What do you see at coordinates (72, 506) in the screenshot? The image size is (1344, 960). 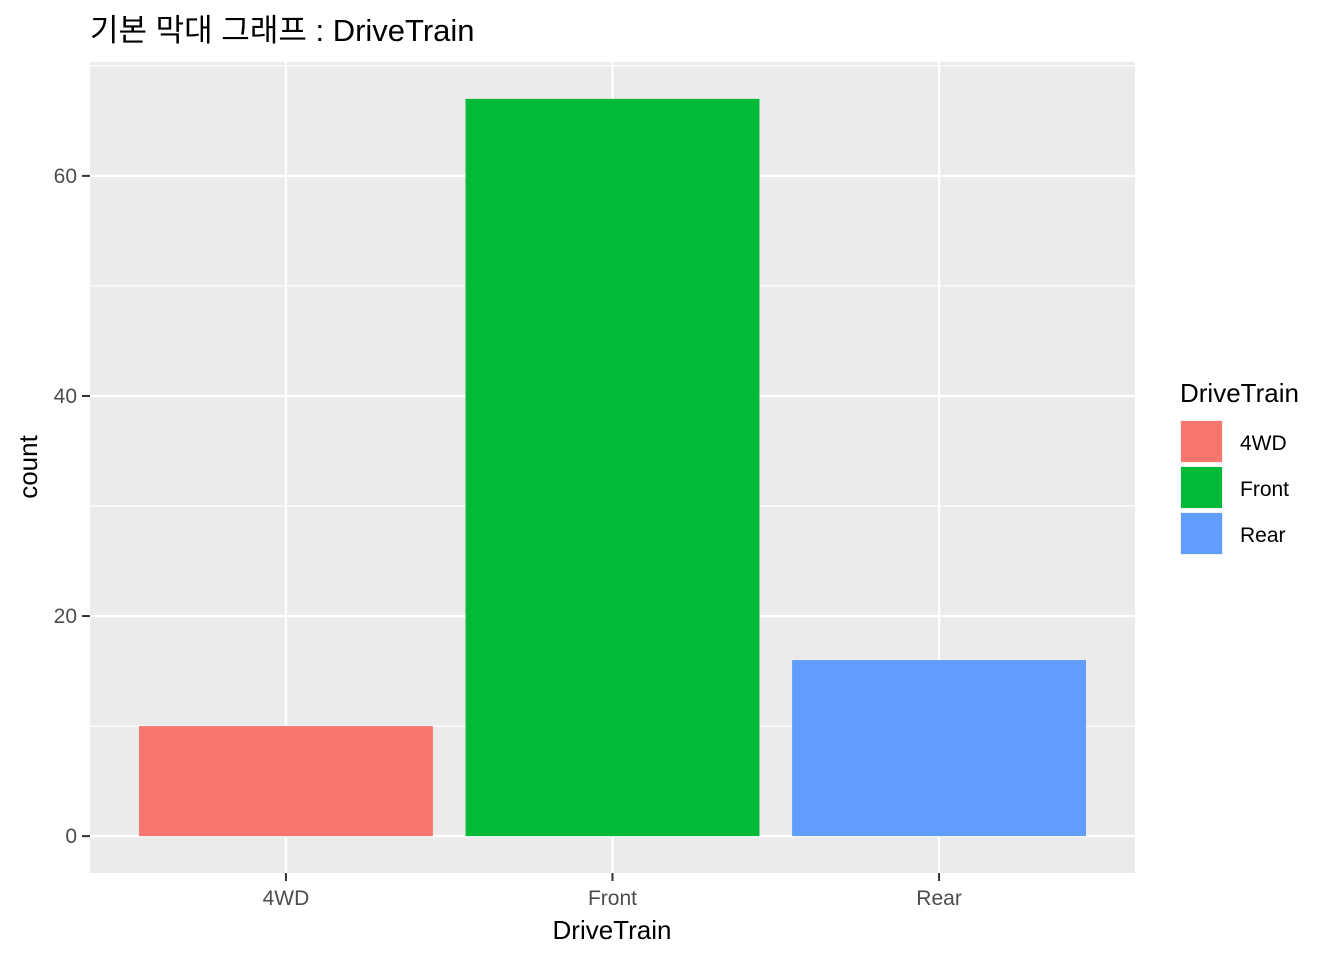 I see `y-axis: 0 20 40 60` at bounding box center [72, 506].